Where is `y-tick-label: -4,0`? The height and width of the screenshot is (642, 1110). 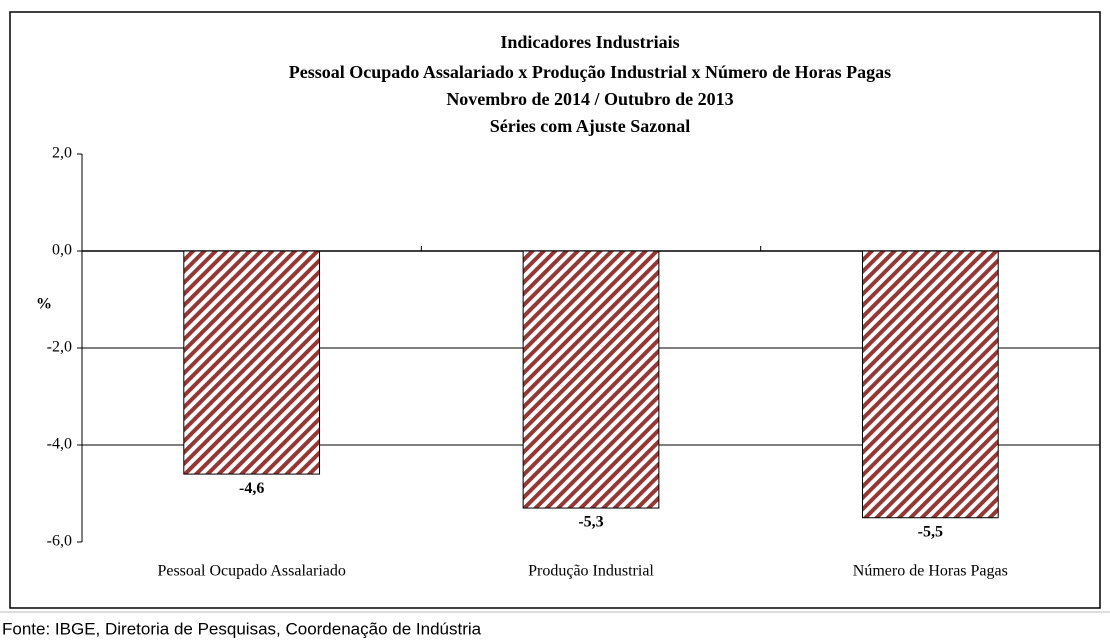 y-tick-label: -4,0 is located at coordinates (59, 444).